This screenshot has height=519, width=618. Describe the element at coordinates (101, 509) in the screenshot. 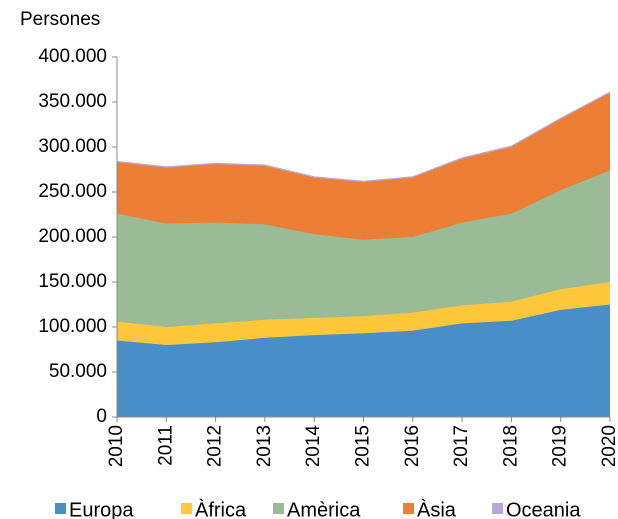

I see `legend-label: Europa` at that location.